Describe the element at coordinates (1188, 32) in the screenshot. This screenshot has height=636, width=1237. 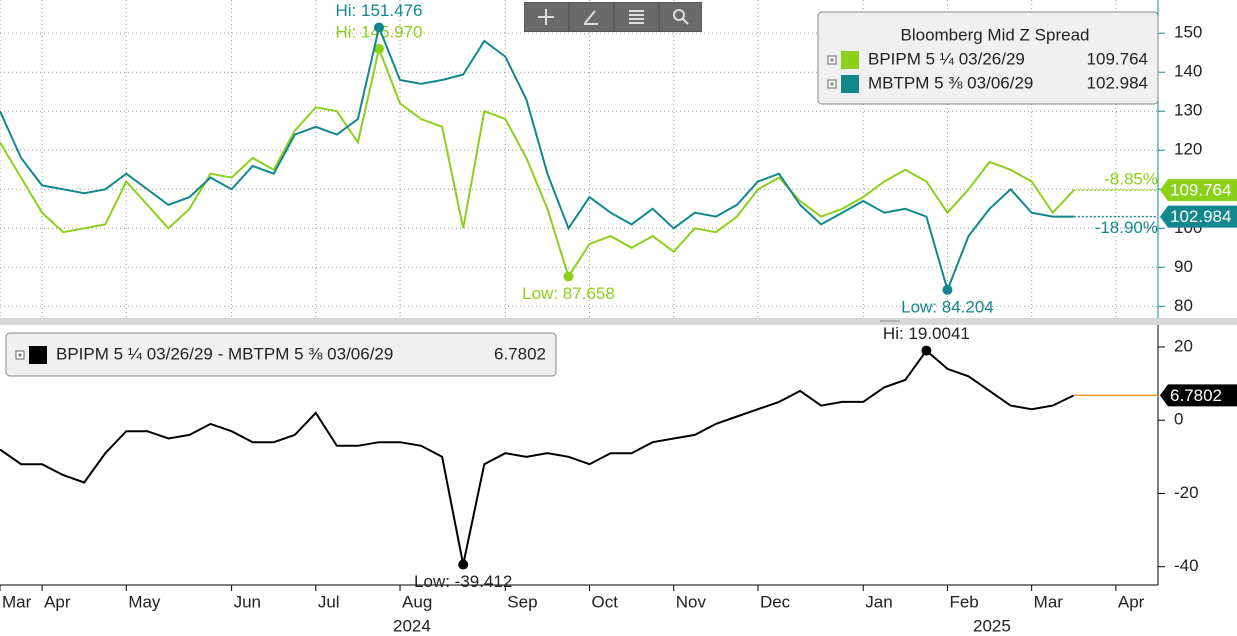
I see `y-tick-label: 150` at that location.